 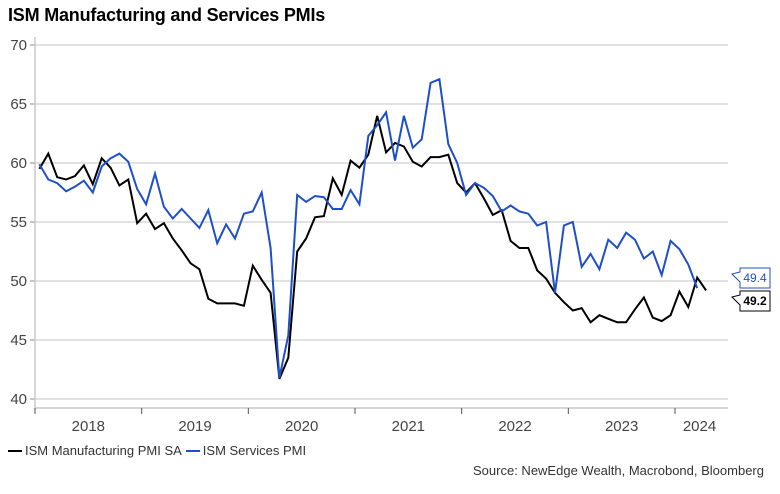 I want to click on y-tick-label: 40, so click(x=18, y=399).